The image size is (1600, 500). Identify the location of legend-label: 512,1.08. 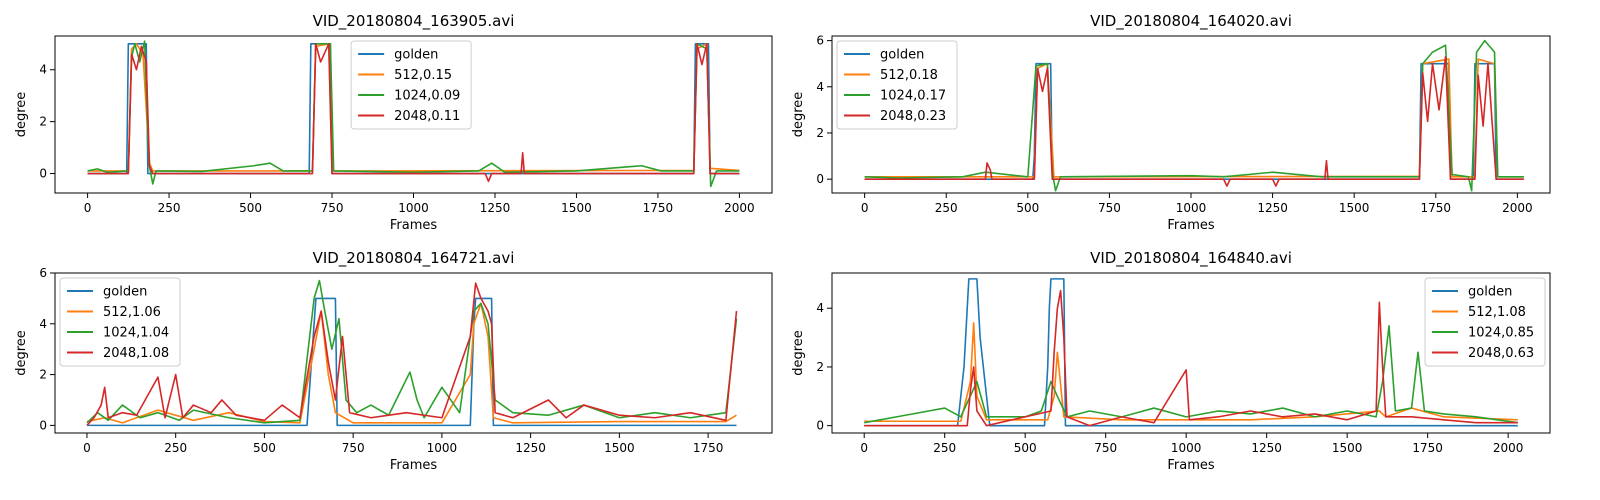
(1497, 312).